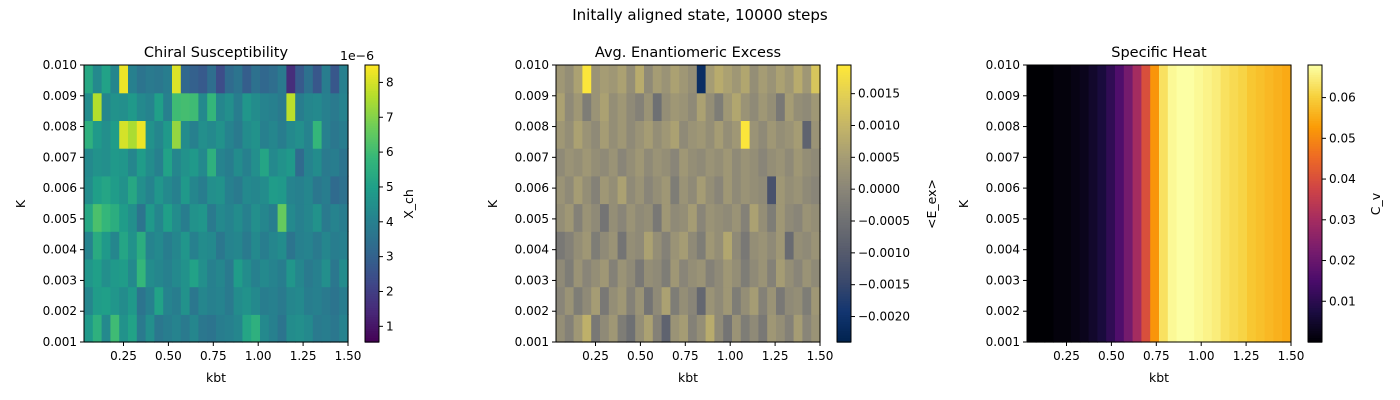 The image size is (1400, 400). Describe the element at coordinates (884, 317) in the screenshot. I see `colorbar-tick-label: −0.0020` at that location.